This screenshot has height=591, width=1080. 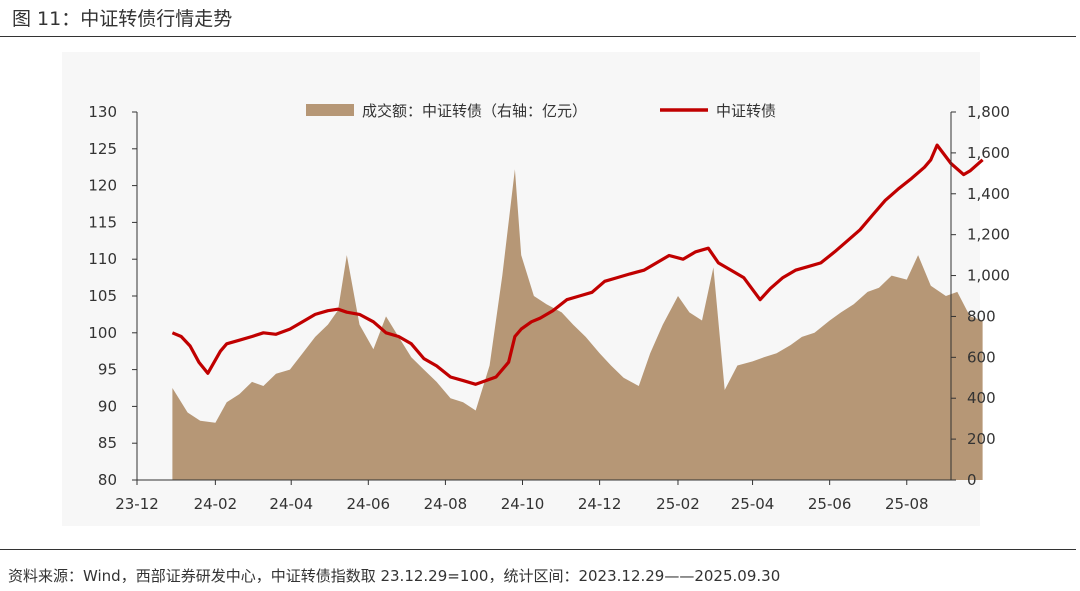 What do you see at coordinates (972, 480) in the screenshot?
I see `y-right-tick-label: 0` at bounding box center [972, 480].